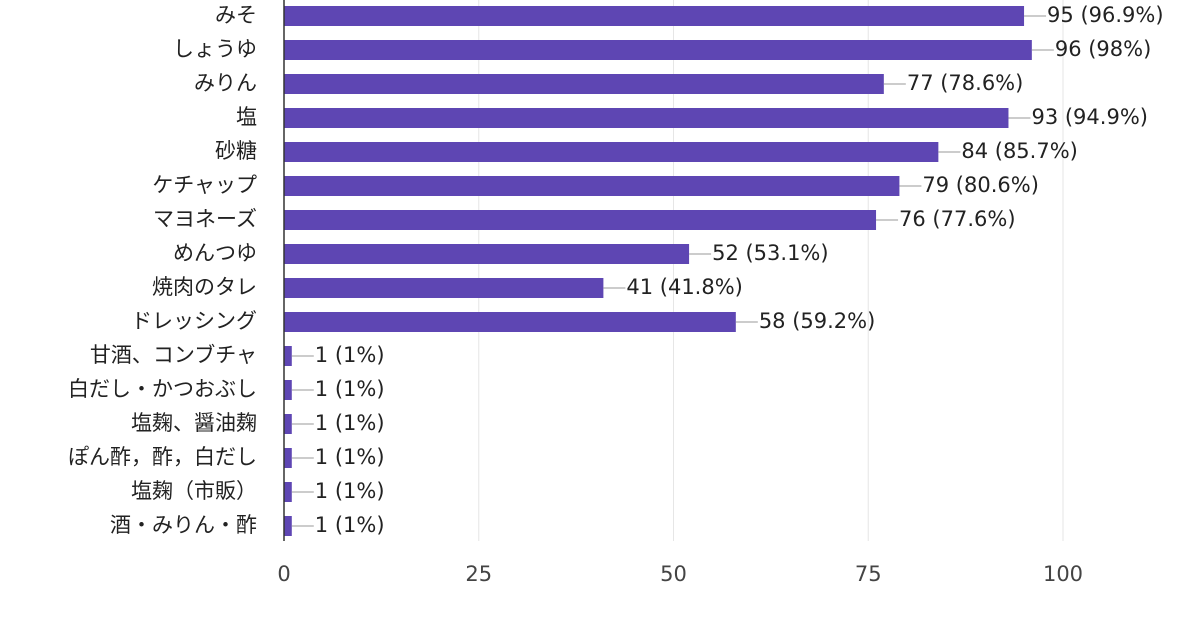  Describe the element at coordinates (965, 83) in the screenshot. I see `data-label-2: 77 (78.6%)` at that location.